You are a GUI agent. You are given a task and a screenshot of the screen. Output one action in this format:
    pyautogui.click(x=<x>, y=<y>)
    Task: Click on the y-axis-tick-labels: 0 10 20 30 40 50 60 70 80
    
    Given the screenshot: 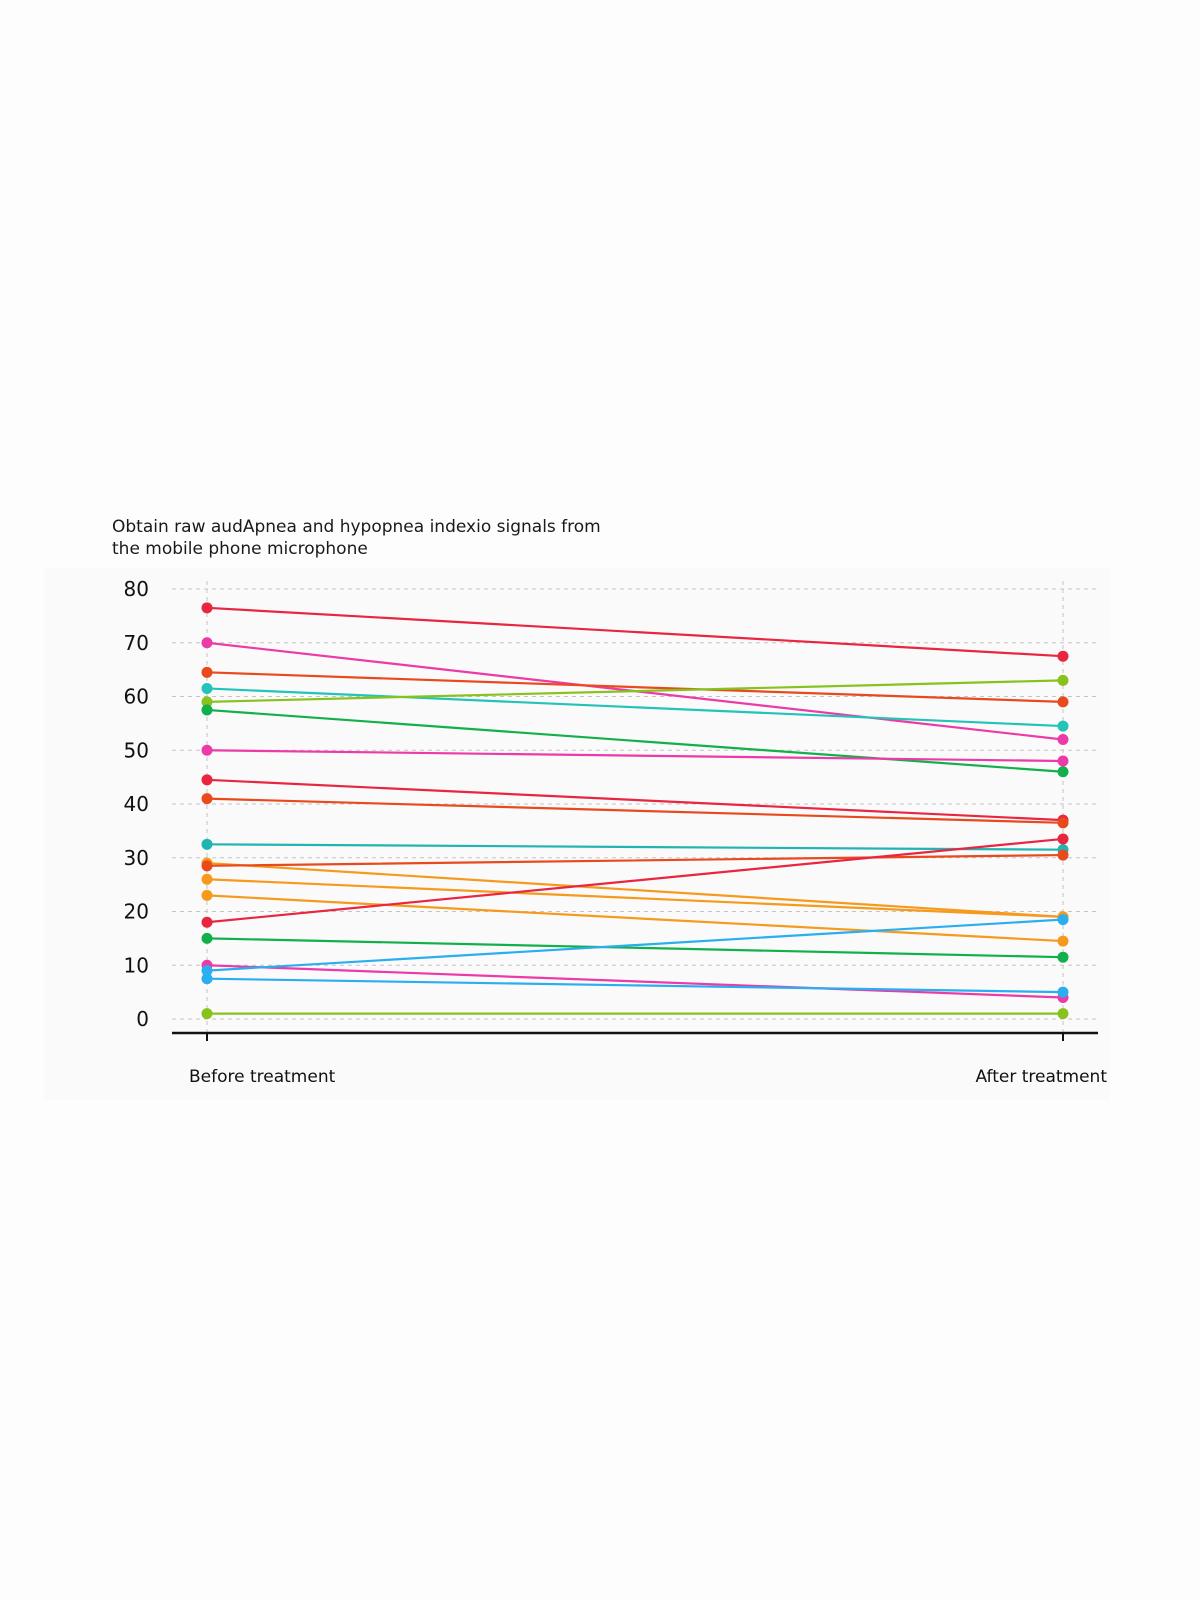 What is the action you would take?
    pyautogui.click(x=136, y=804)
    